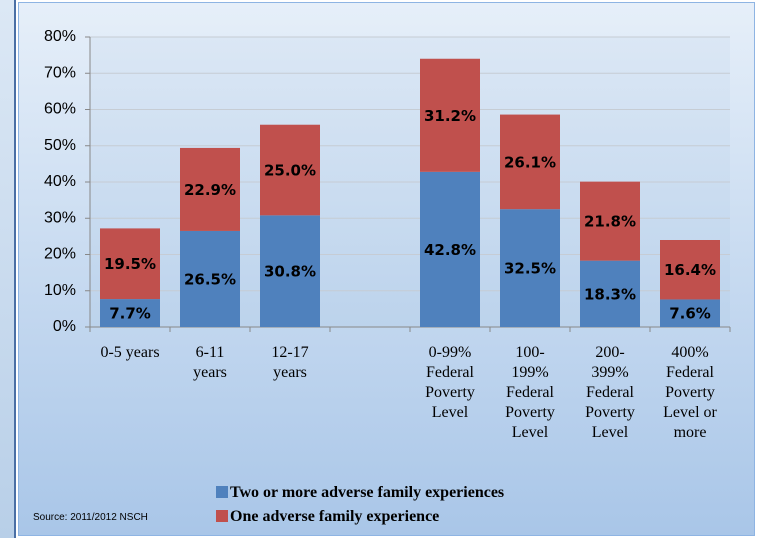 Image resolution: width=757 pixels, height=538 pixels. What do you see at coordinates (60, 36) in the screenshot?
I see `y-tick-label: 80%` at bounding box center [60, 36].